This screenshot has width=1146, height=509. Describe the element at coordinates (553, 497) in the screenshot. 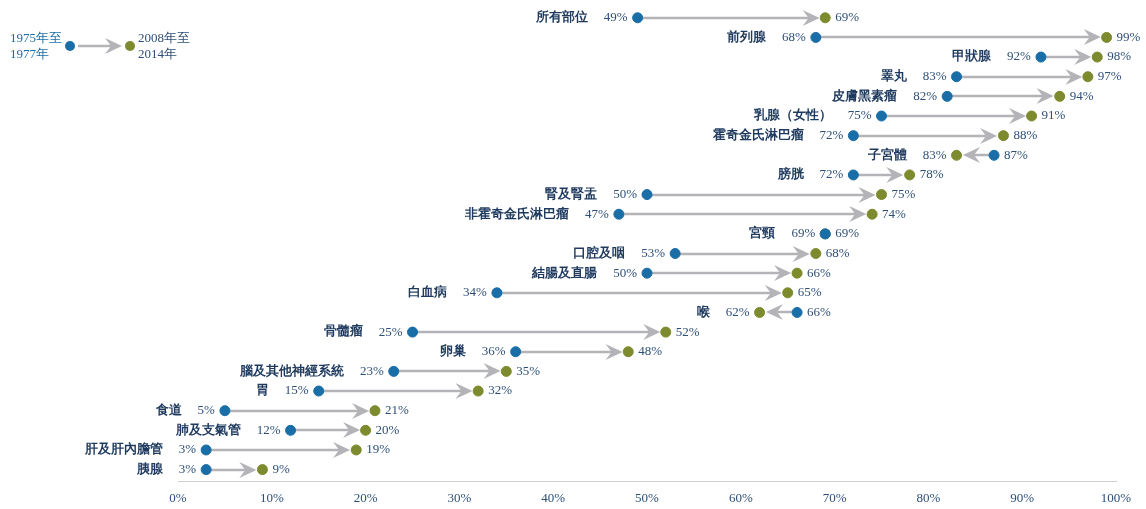

I see `x-tick-label: 40%` at that location.